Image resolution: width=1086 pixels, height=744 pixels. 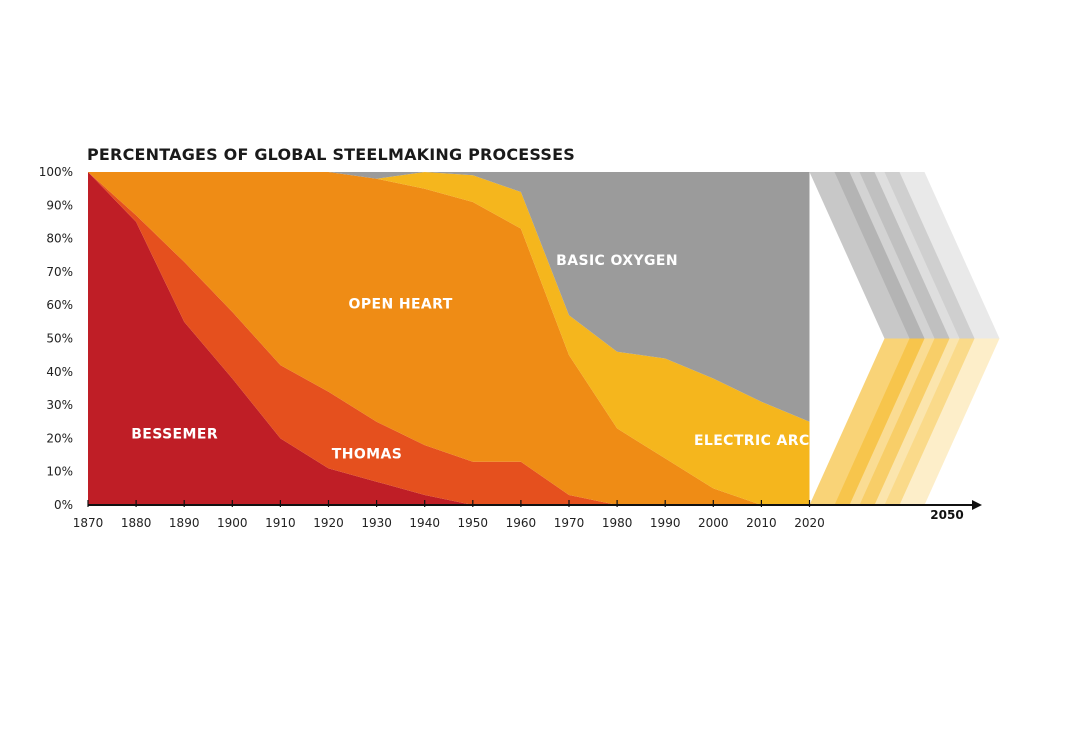 What do you see at coordinates (136, 523) in the screenshot?
I see `x-tick-label: 1880` at bounding box center [136, 523].